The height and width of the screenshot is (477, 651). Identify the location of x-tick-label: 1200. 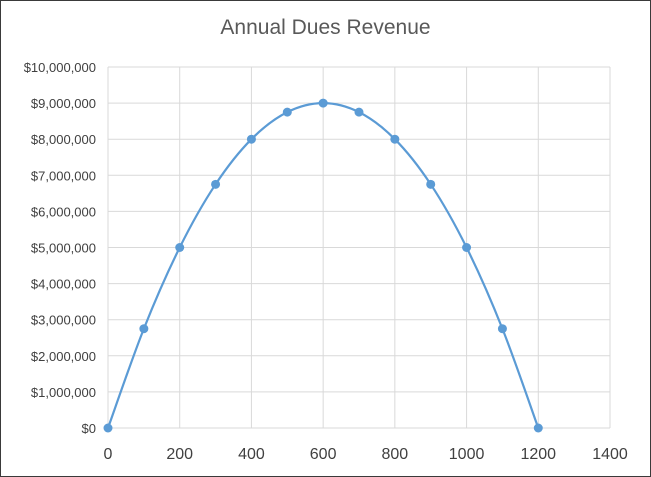
(538, 454).